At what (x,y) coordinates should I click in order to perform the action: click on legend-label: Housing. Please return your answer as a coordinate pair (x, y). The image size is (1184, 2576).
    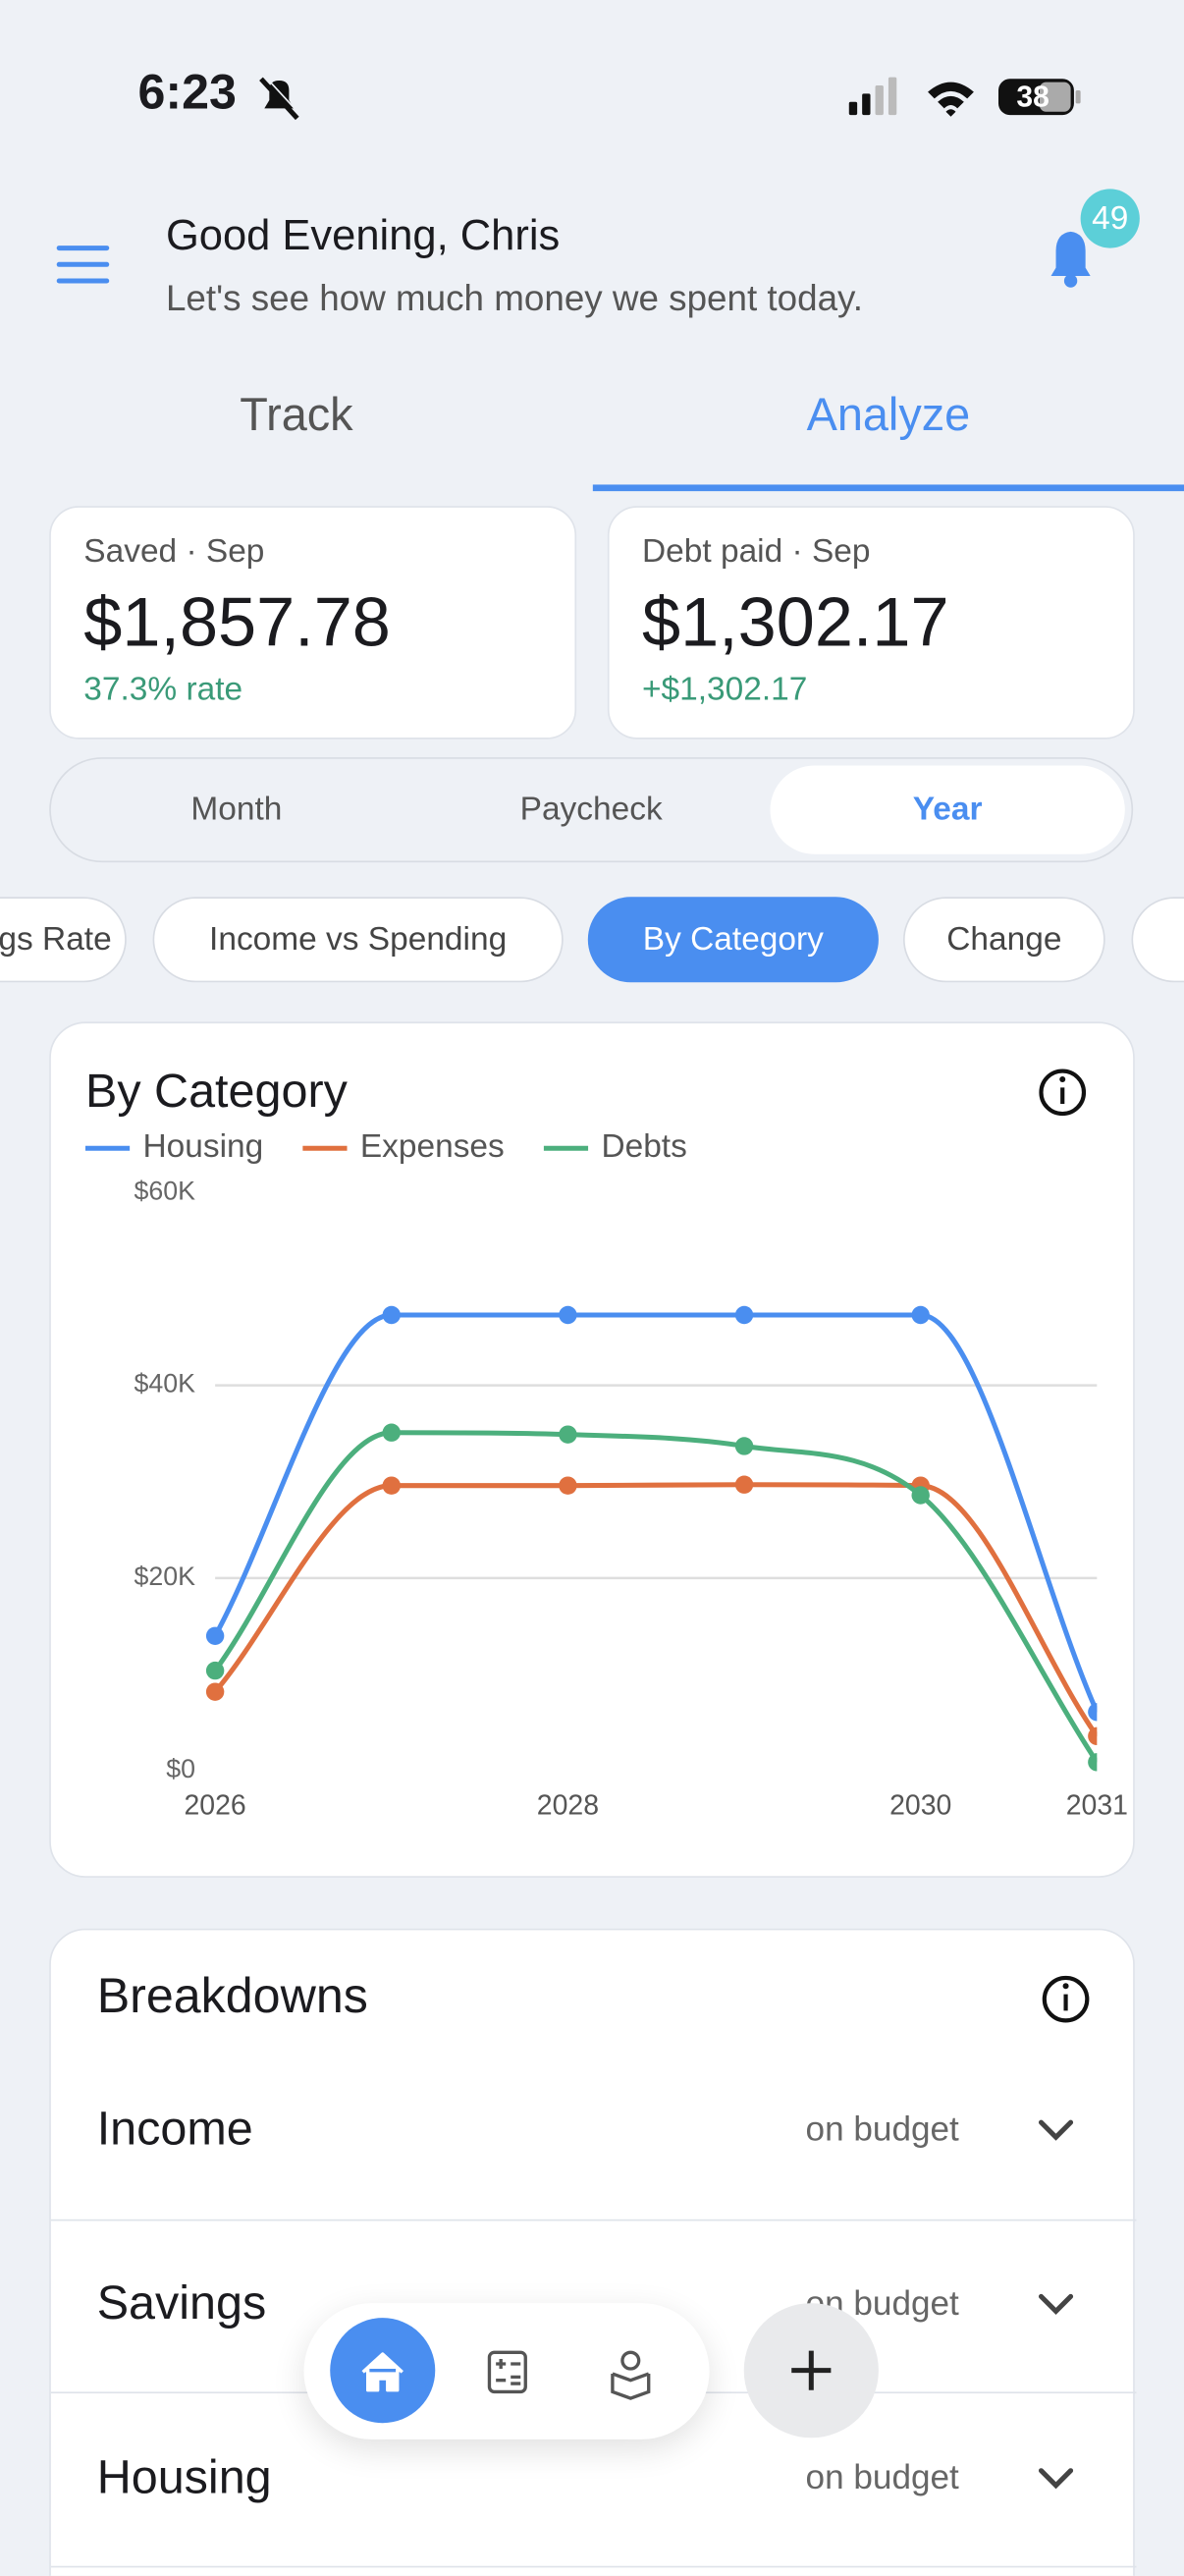
    Looking at the image, I should click on (203, 1146).